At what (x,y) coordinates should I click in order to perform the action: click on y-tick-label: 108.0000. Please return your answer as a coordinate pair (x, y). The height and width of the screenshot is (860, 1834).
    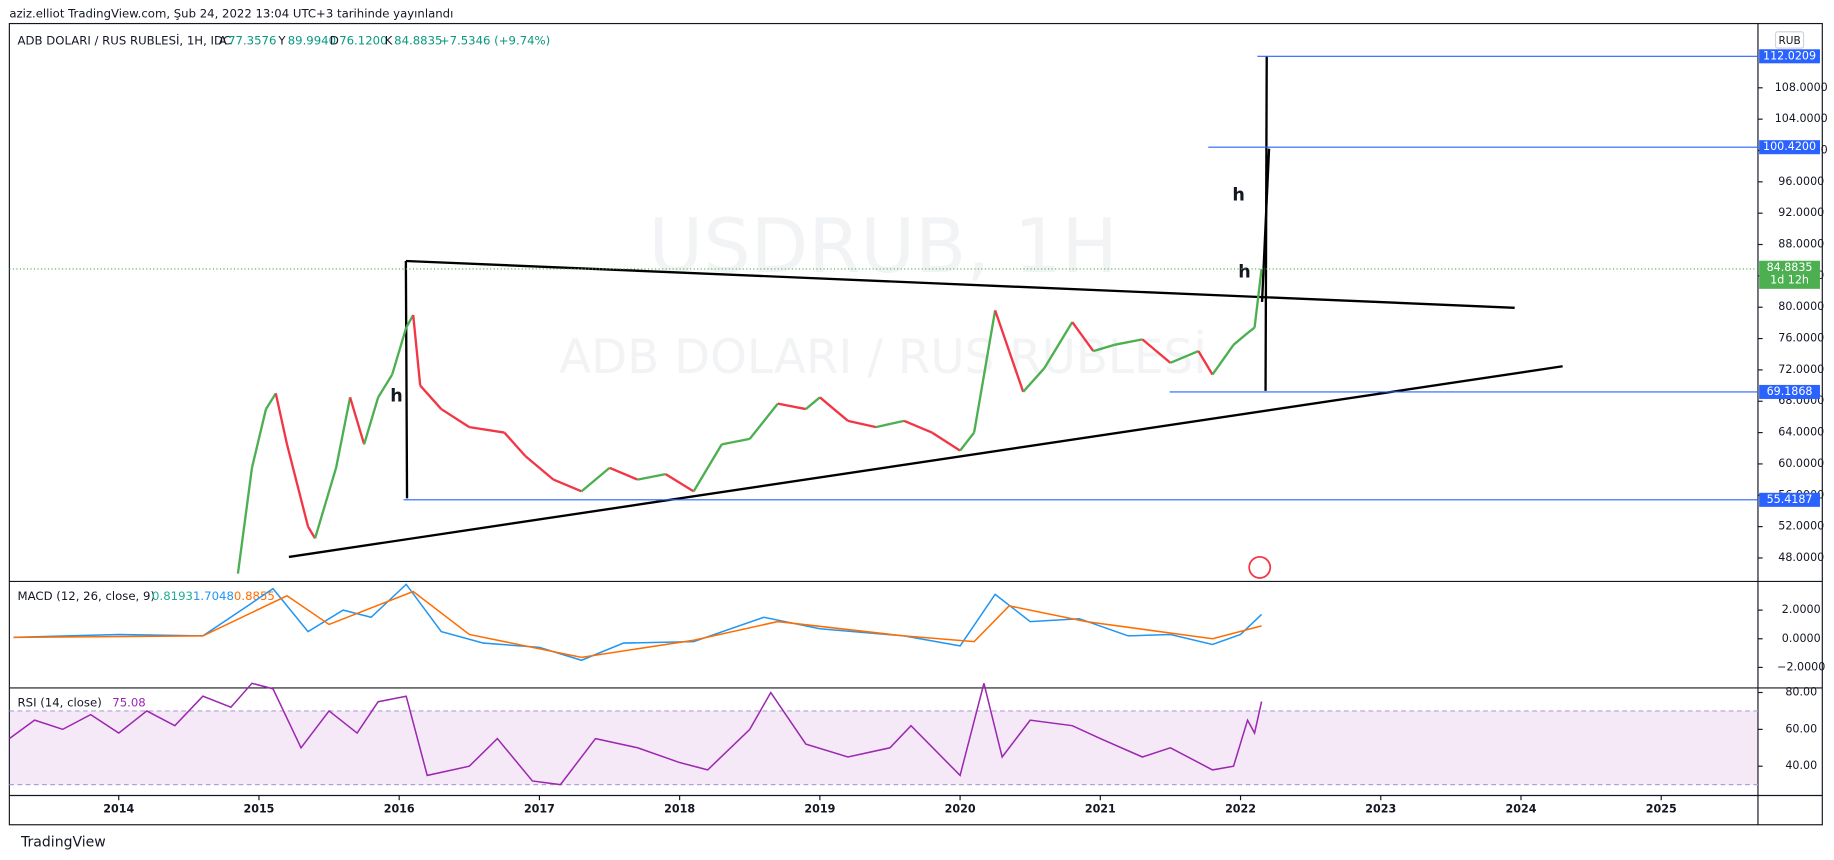
    Looking at the image, I should click on (1801, 87).